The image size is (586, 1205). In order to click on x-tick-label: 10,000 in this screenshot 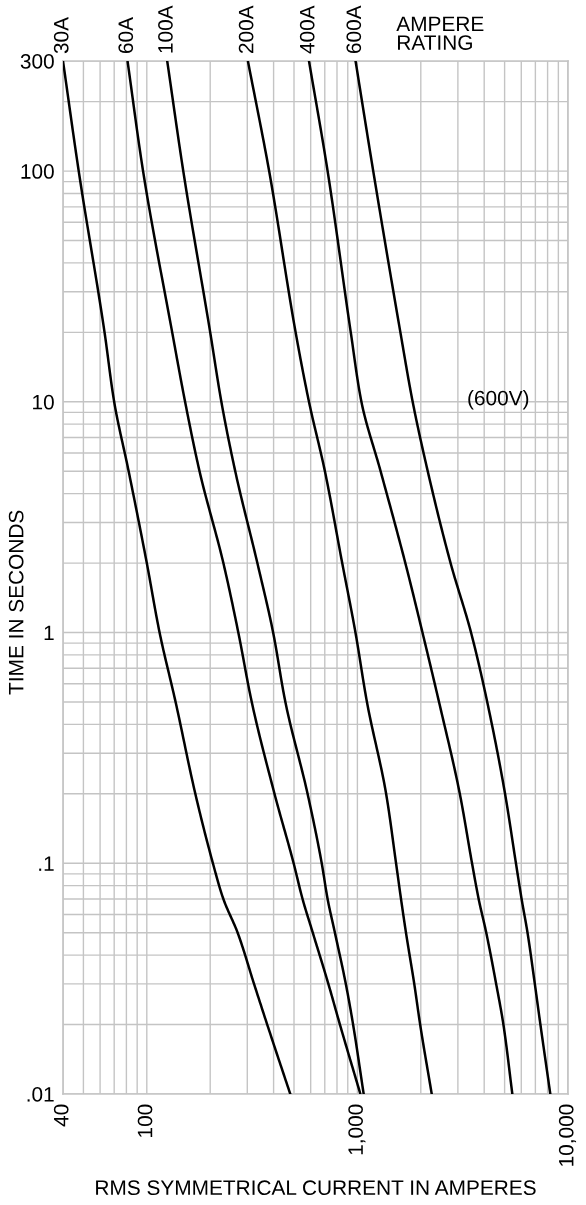, I will do `click(567, 1135)`.